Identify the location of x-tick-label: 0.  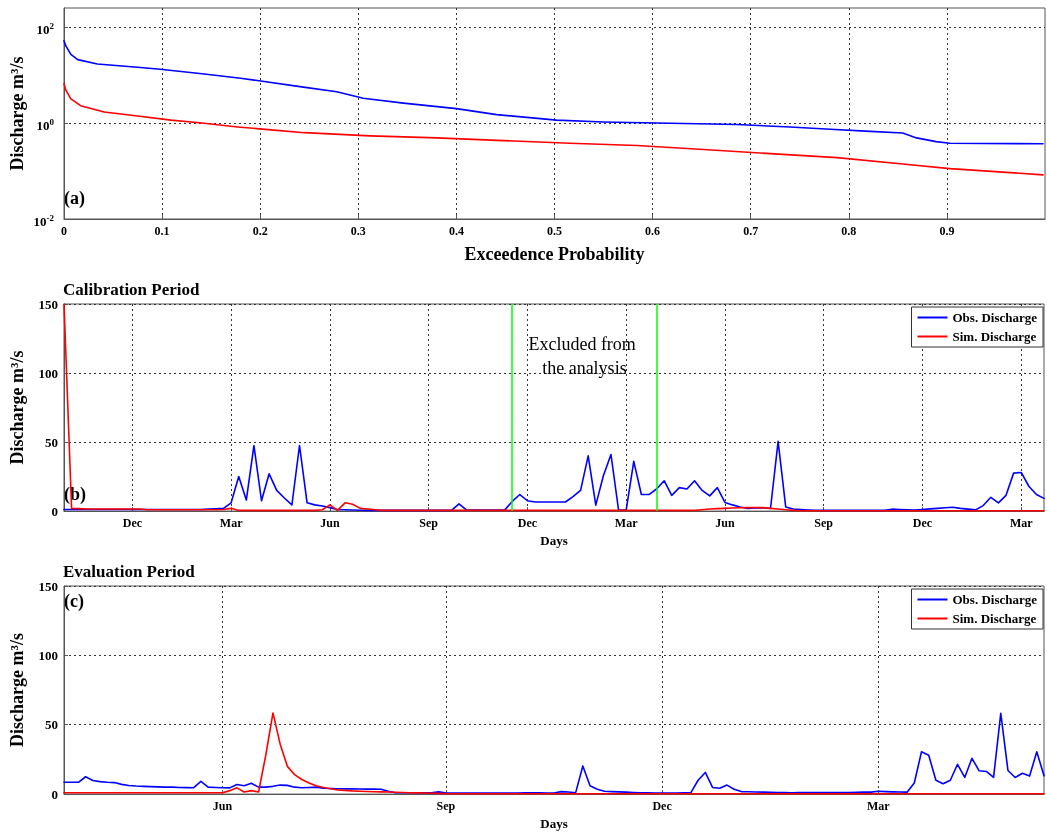
(64, 231).